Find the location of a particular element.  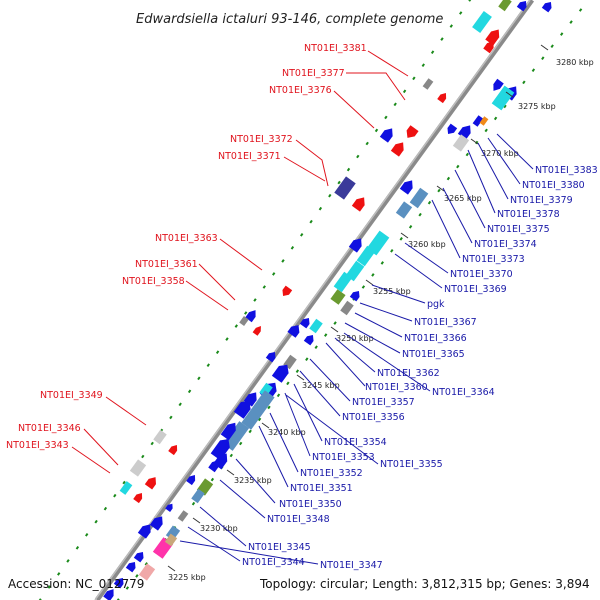

tick-label-3260: 3260 kbp is located at coordinates (427, 244).